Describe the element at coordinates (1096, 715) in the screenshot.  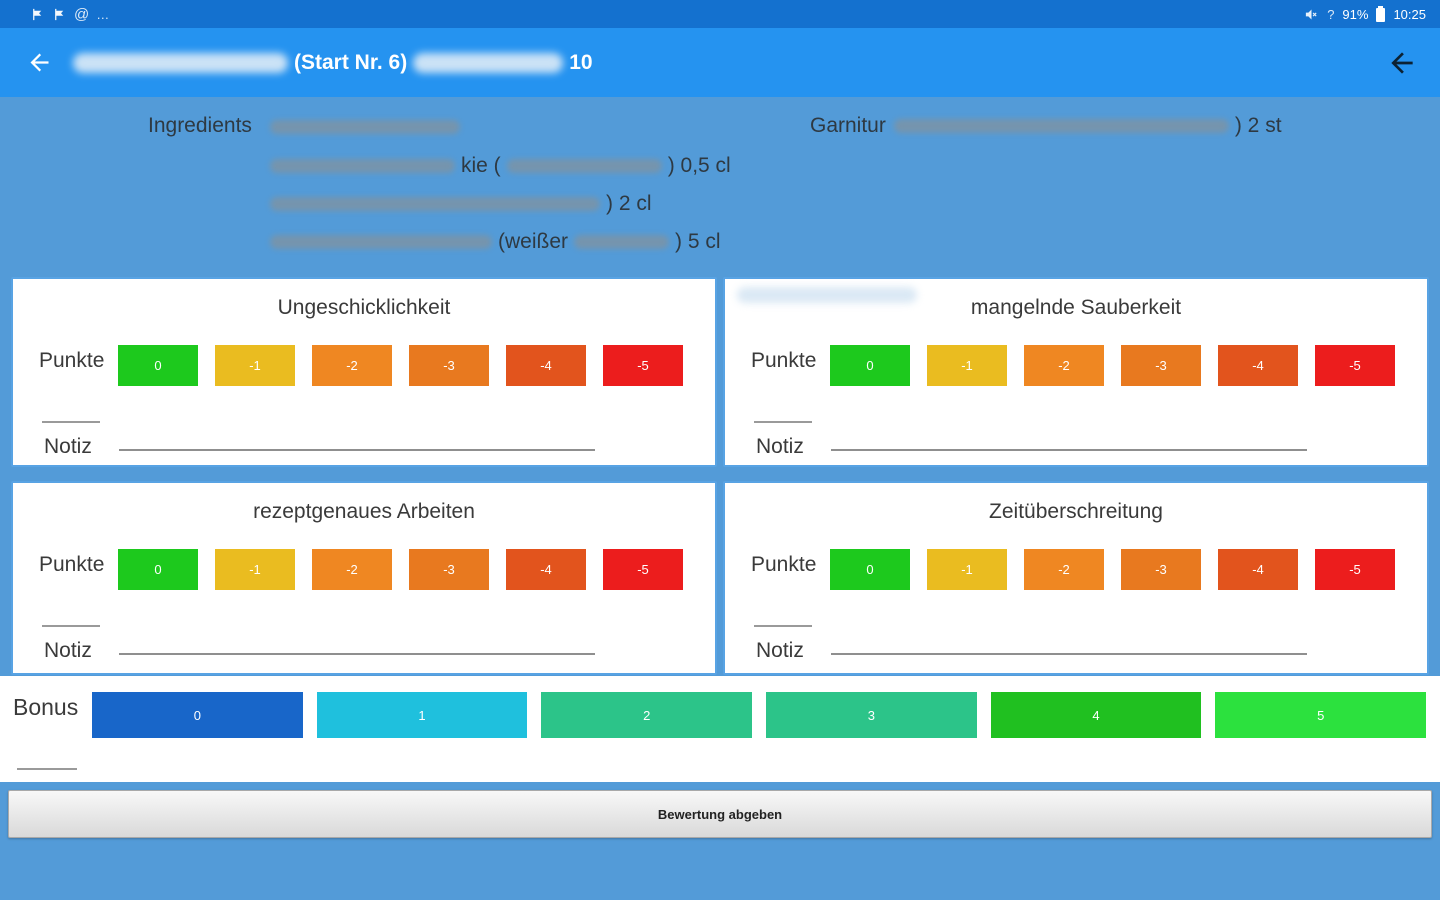
I see `bonus-button-4: 4` at that location.